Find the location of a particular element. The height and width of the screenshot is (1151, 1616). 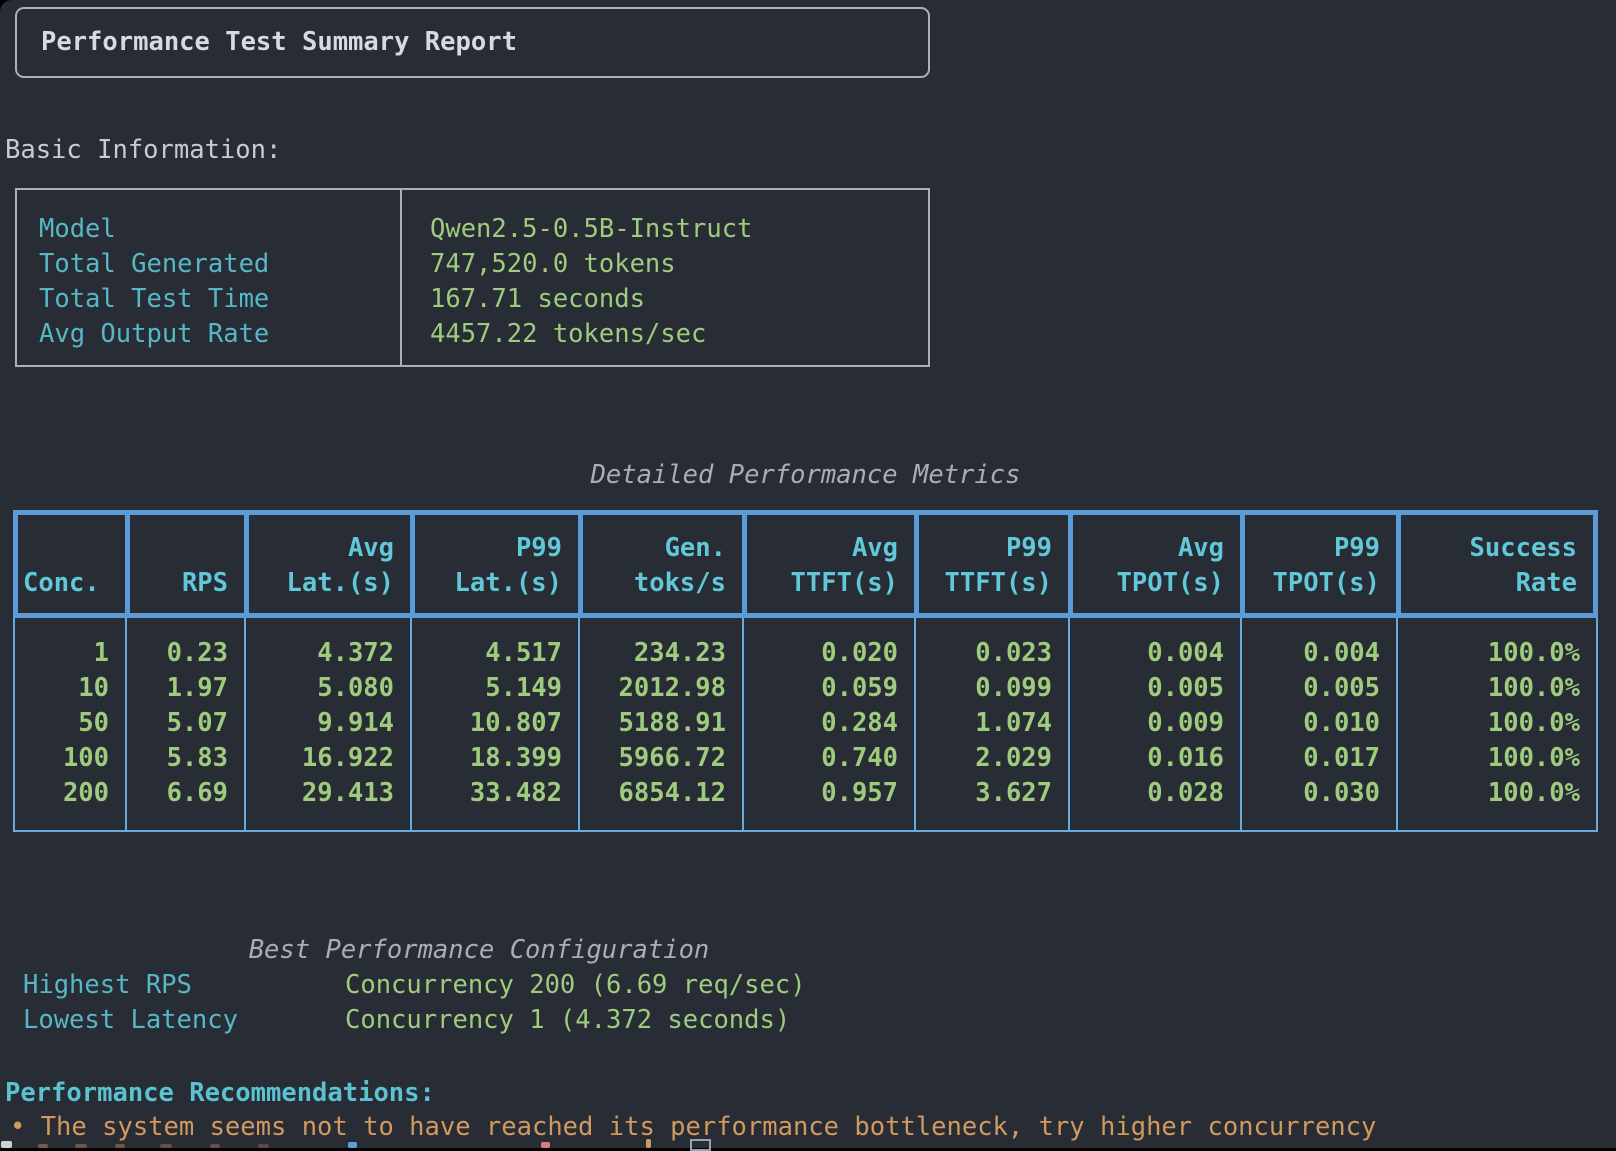

metrics-cell: 4.372 is located at coordinates (355, 653).